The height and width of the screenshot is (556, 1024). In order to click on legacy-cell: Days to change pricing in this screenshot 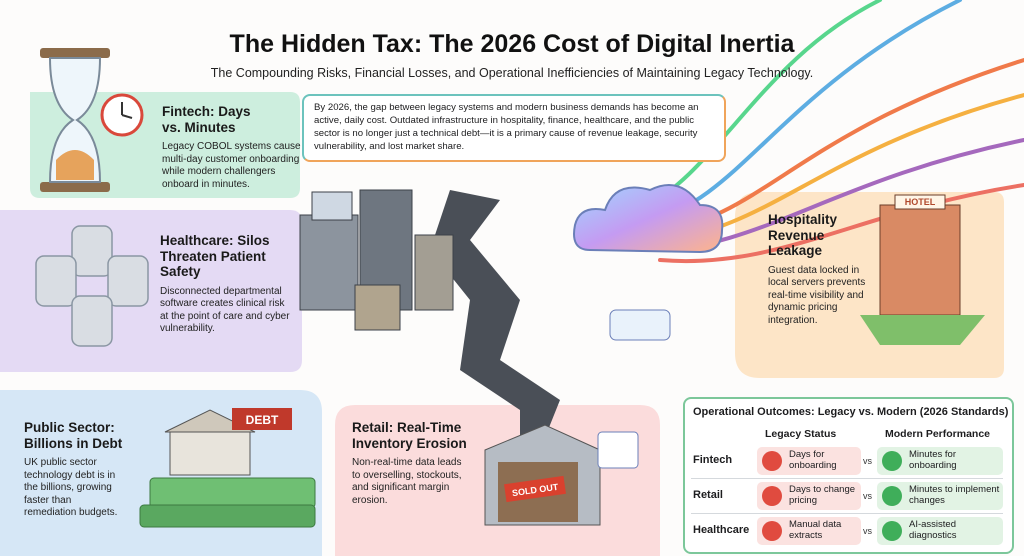, I will do `click(809, 496)`.